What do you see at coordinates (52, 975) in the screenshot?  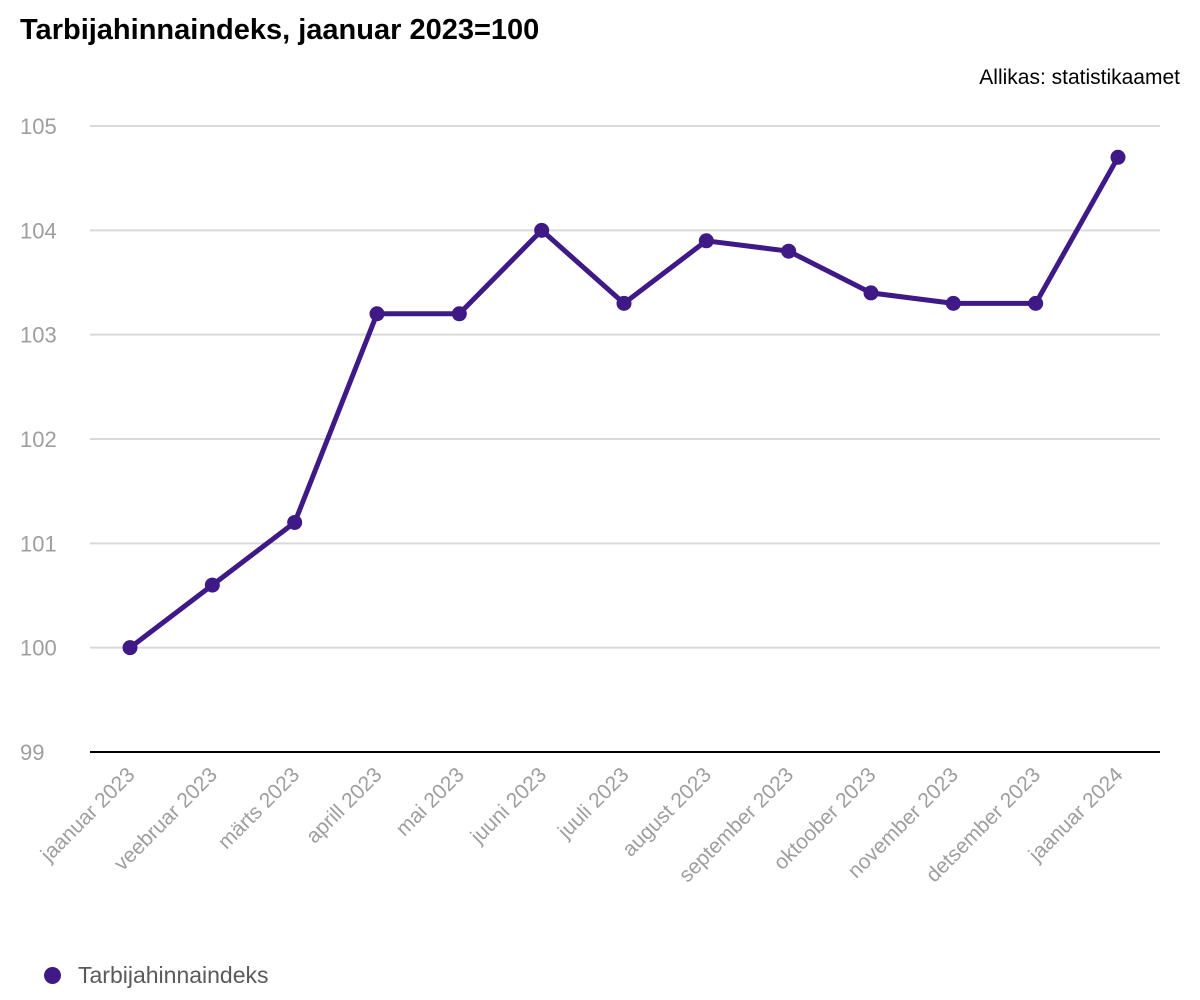 I see `legend-marker-icon` at bounding box center [52, 975].